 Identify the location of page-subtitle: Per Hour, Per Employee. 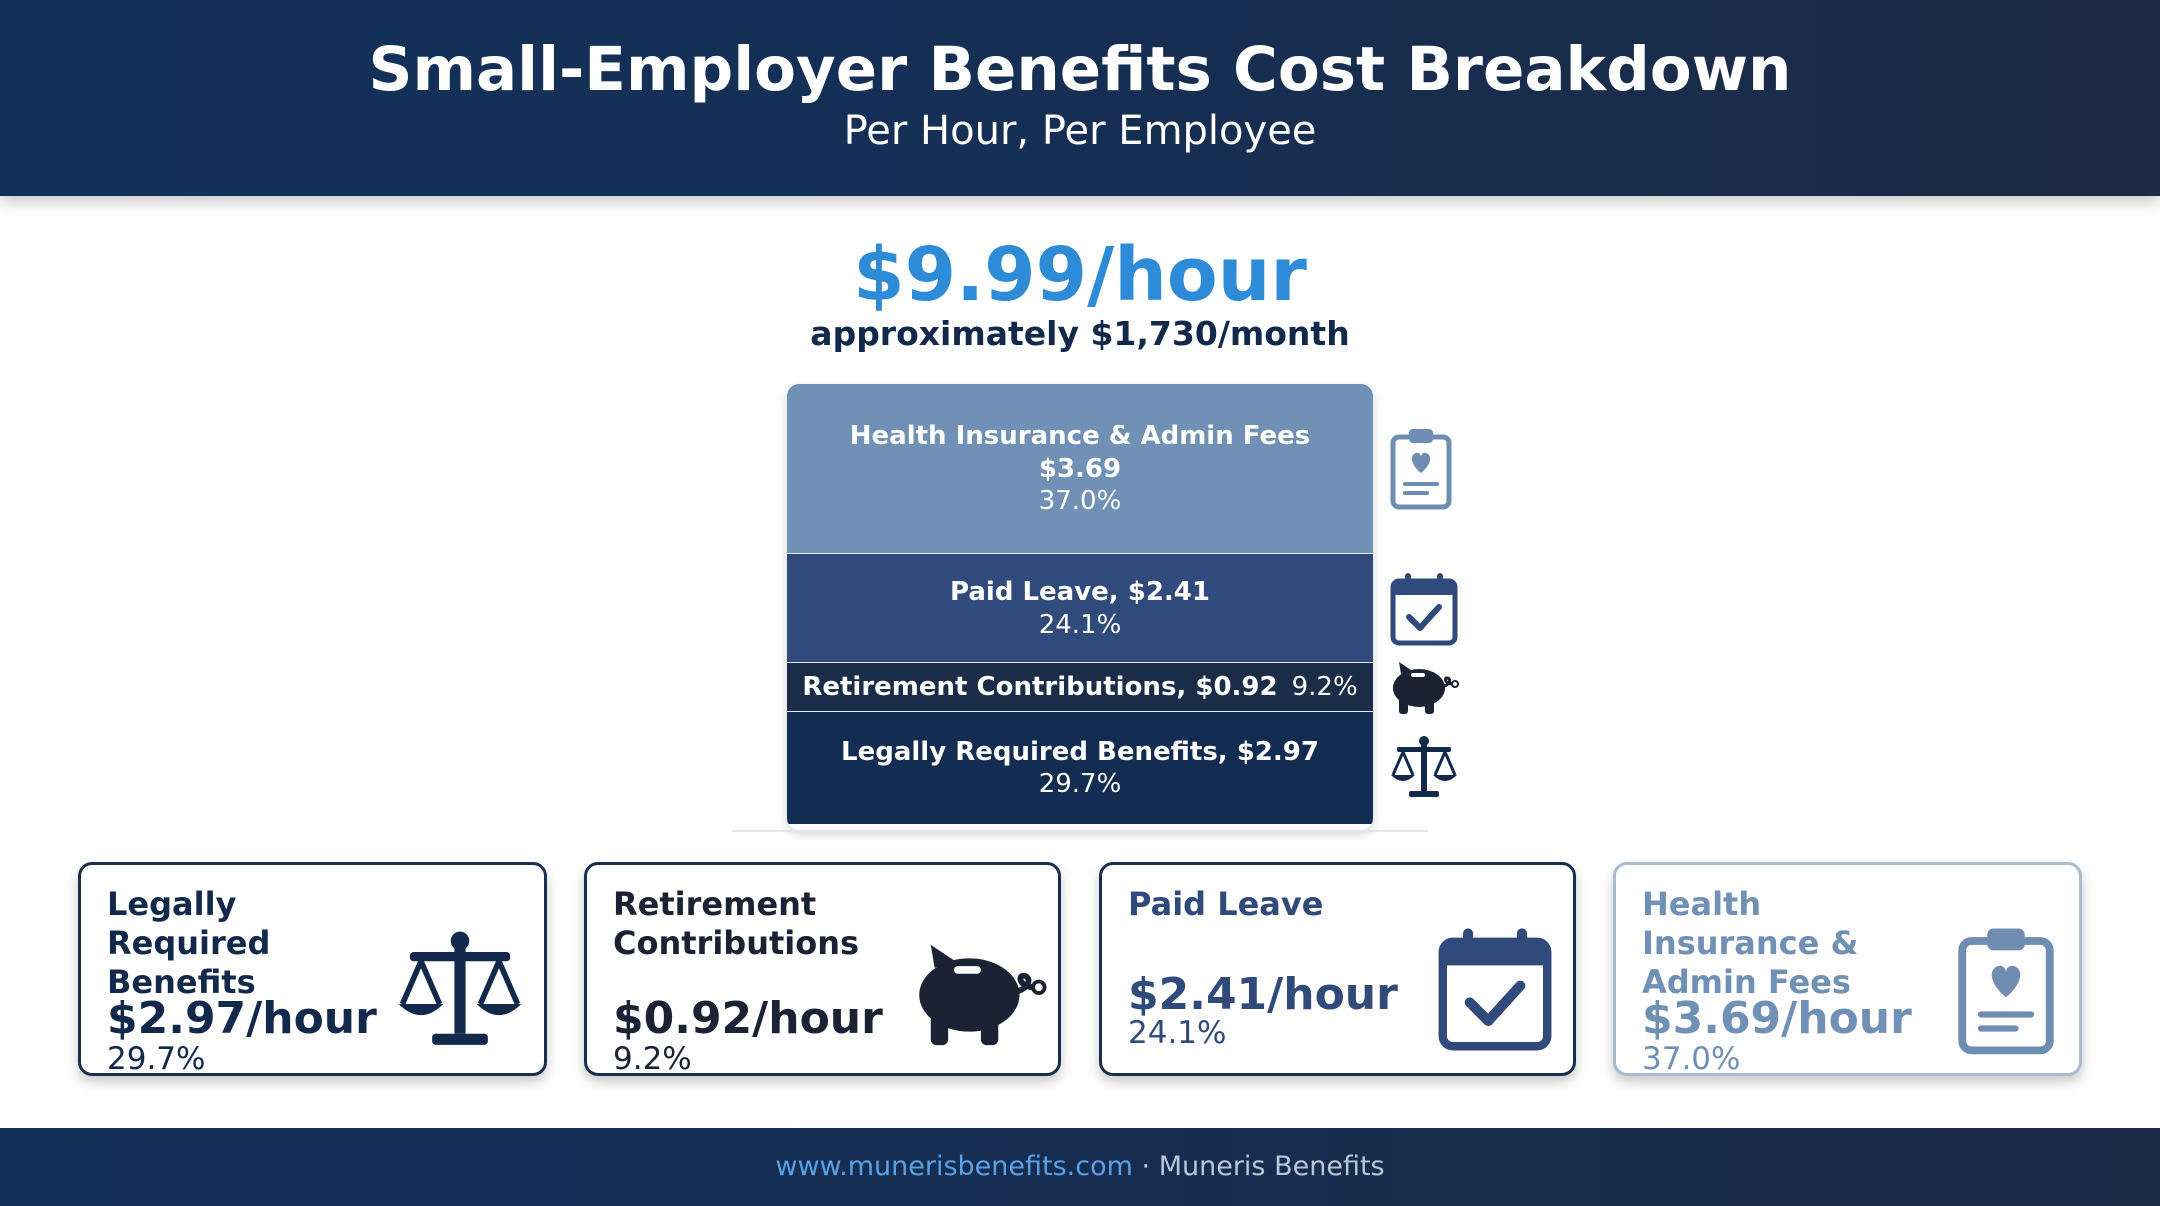
(1080, 131).